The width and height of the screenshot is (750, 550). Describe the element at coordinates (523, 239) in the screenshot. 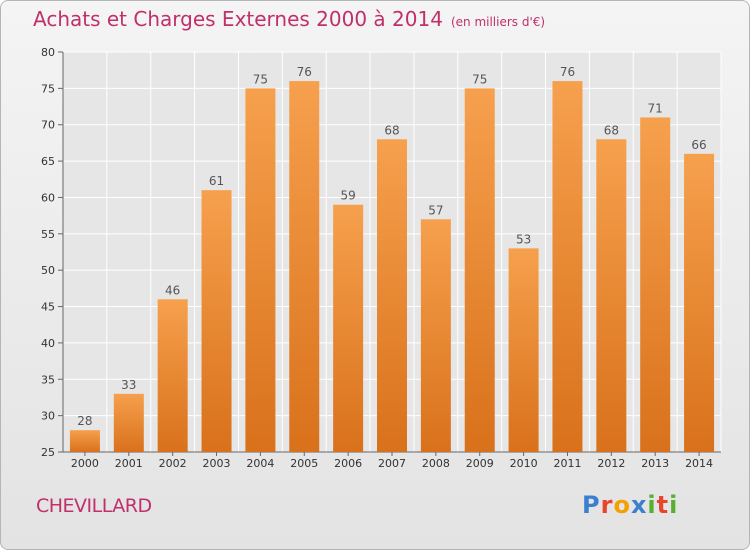

I see `value-label: 53` at that location.